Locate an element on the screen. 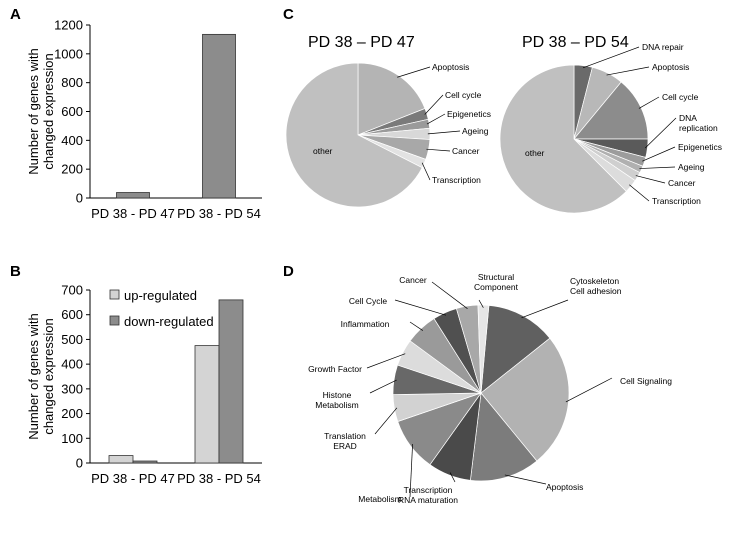 The width and height of the screenshot is (733, 550). y-axis-title: Number of genes with changed expression is located at coordinates (41, 111).